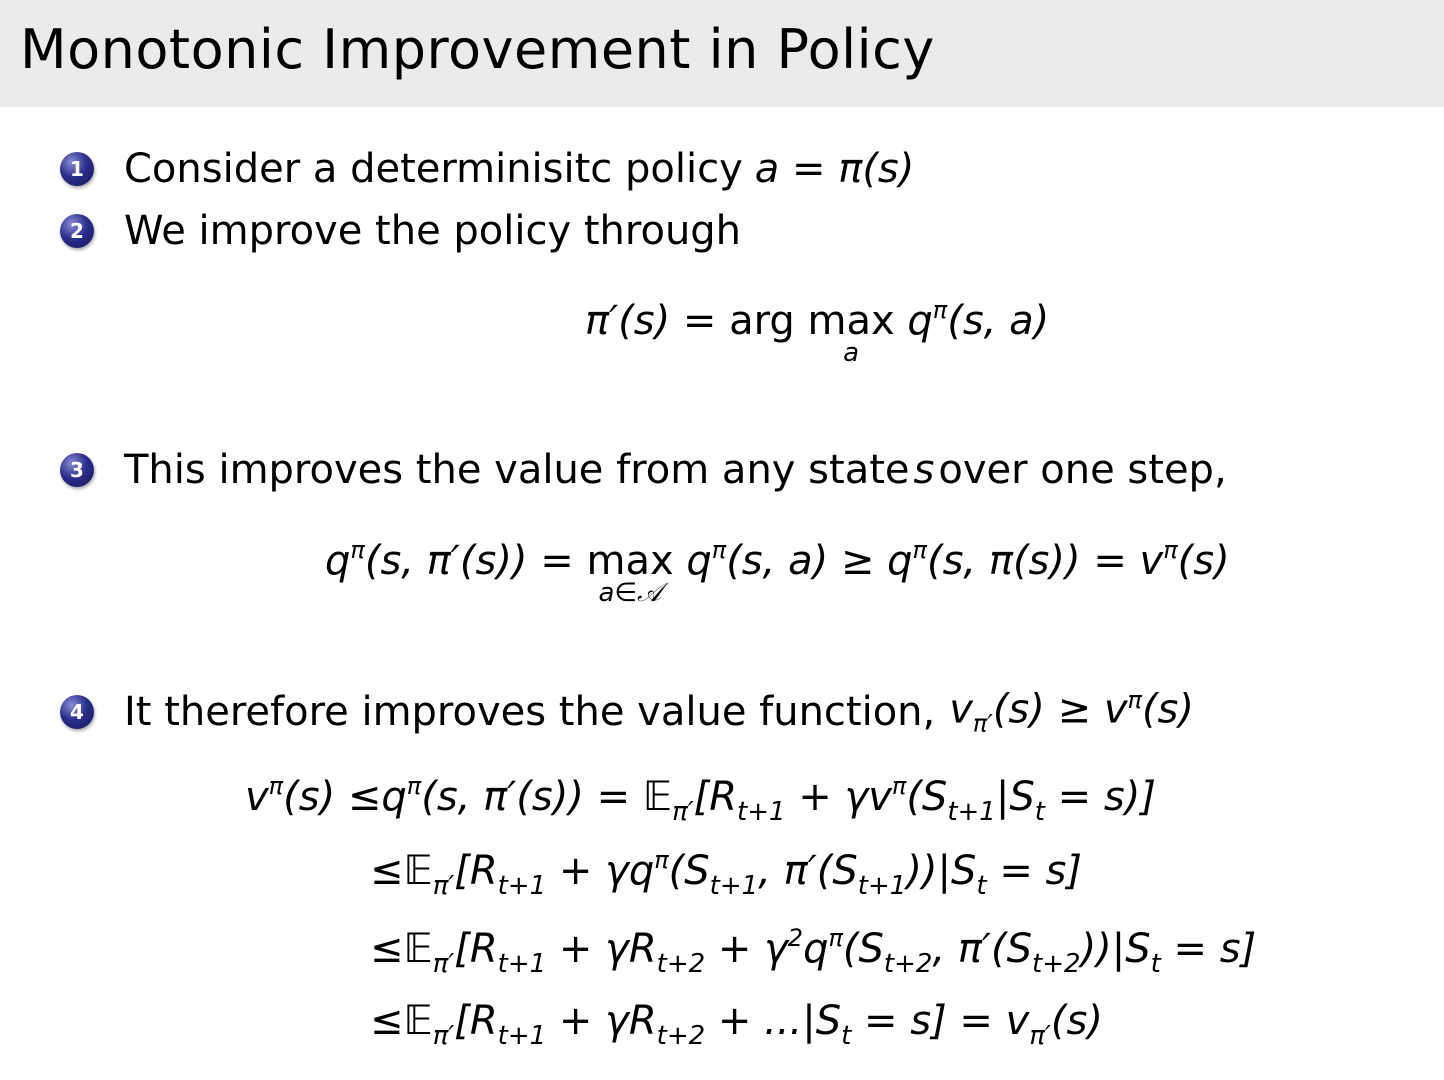 This screenshot has height=1080, width=1444. I want to click on math-token: |S, so click(1015, 797).